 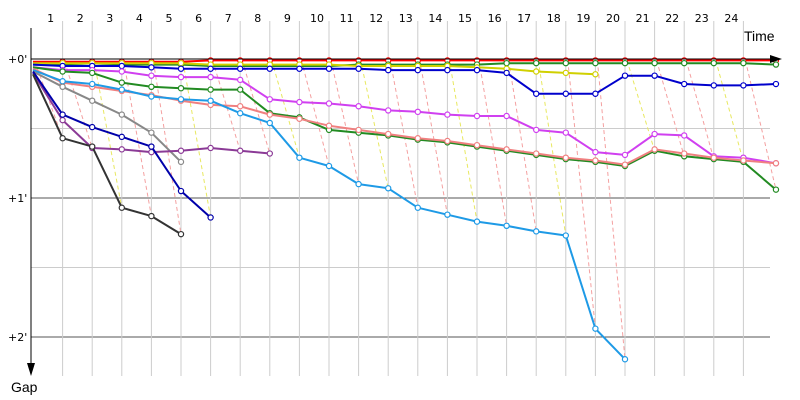 I want to click on y-axis-tick-labels: +0' +1' +2', so click(x=17, y=198).